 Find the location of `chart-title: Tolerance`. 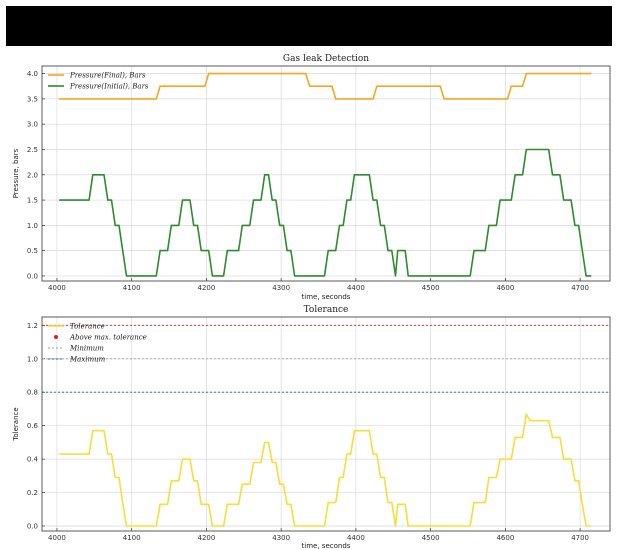

chart-title: Tolerance is located at coordinates (326, 310).